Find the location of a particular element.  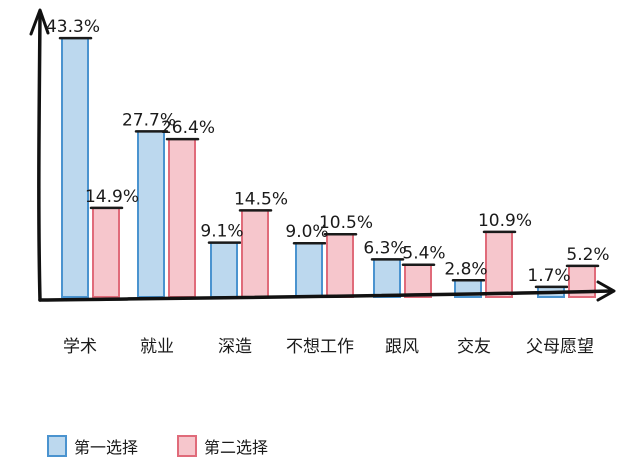

value-label-s1-1: 43.3% is located at coordinates (73, 27).